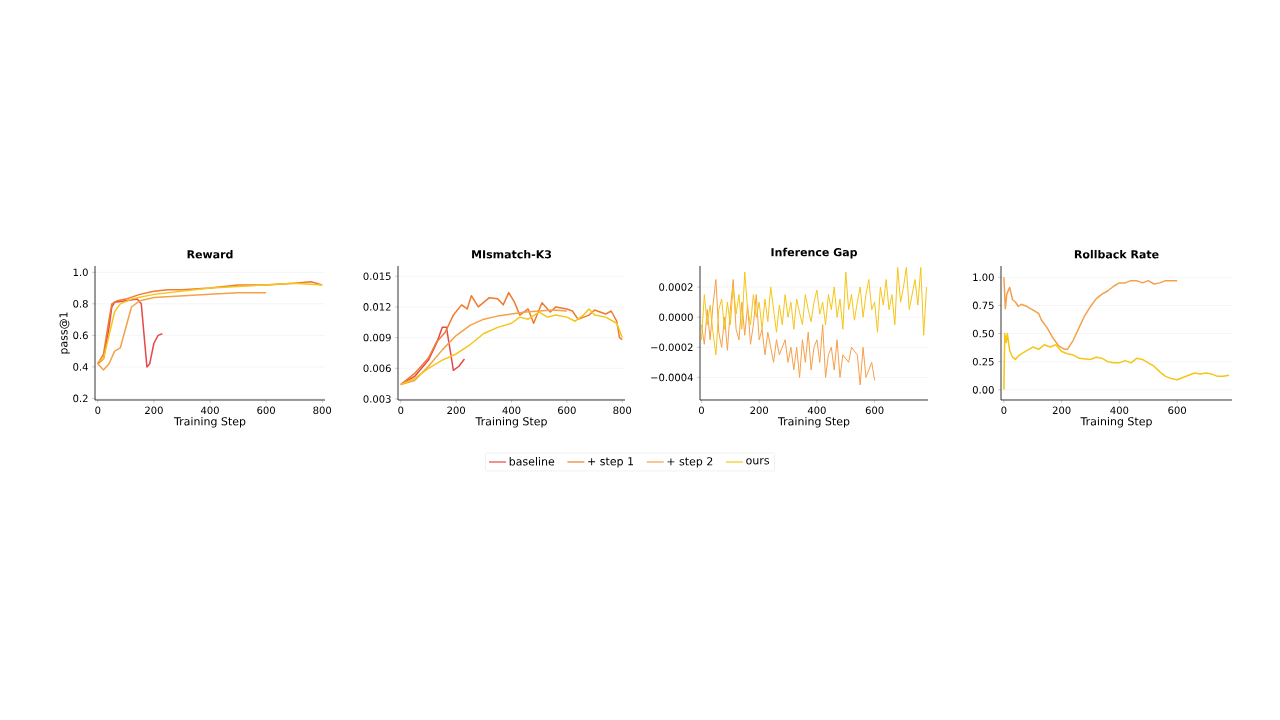  What do you see at coordinates (210, 254) in the screenshot?
I see `chart-title: Reward` at bounding box center [210, 254].